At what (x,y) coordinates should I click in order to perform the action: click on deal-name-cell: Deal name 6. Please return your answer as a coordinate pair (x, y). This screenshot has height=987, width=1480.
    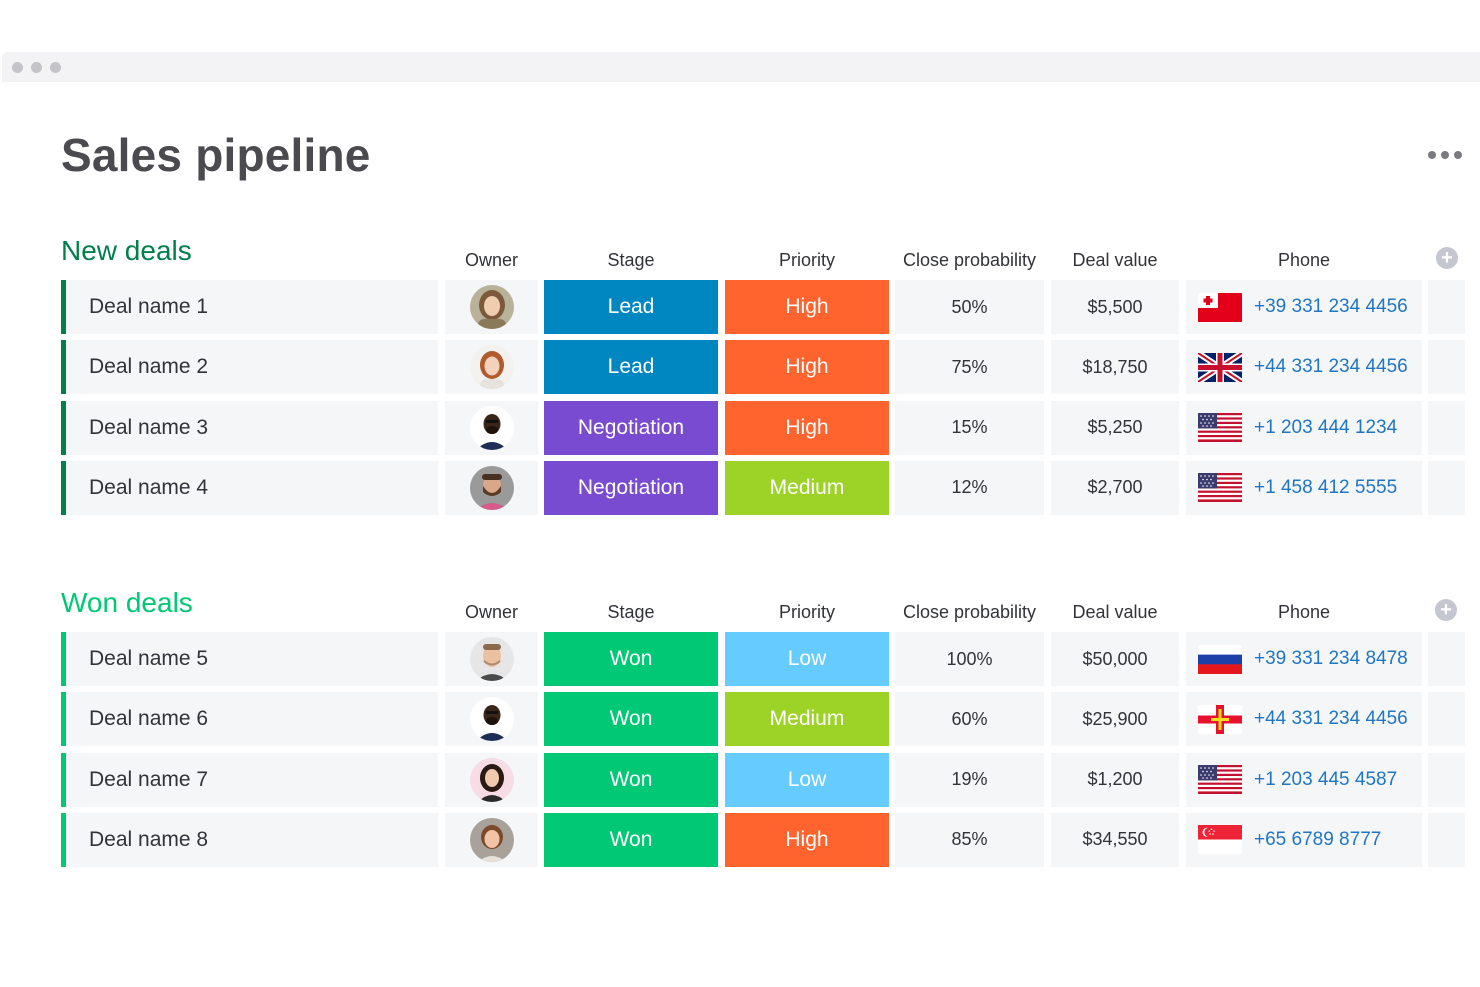
    Looking at the image, I should click on (249, 719).